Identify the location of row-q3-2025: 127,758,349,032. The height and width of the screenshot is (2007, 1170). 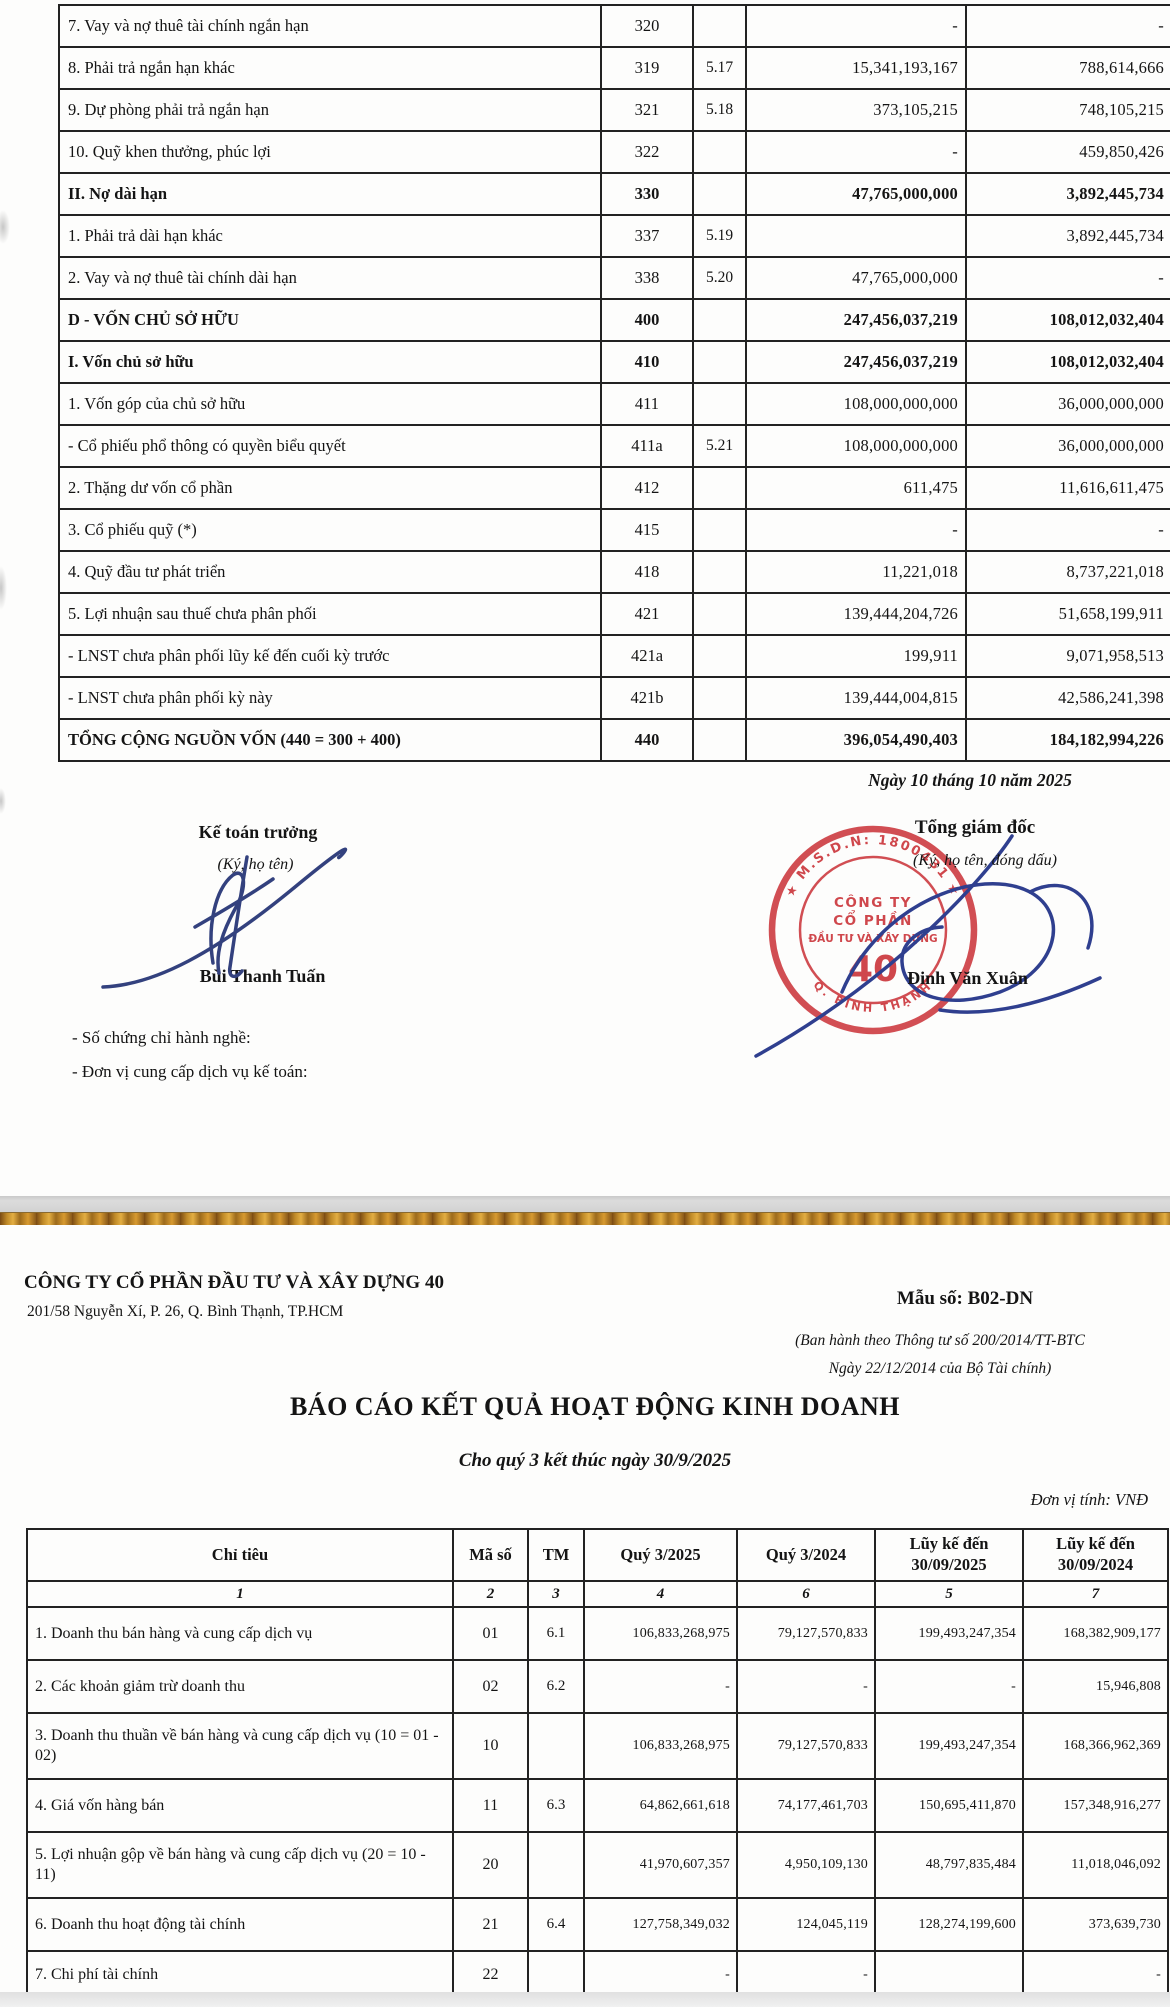
(660, 1924).